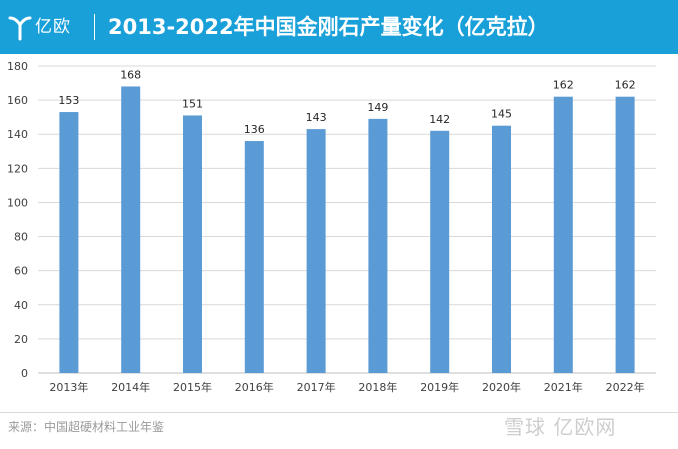  Describe the element at coordinates (254, 387) in the screenshot. I see `x-tick-label: 2016年` at that location.